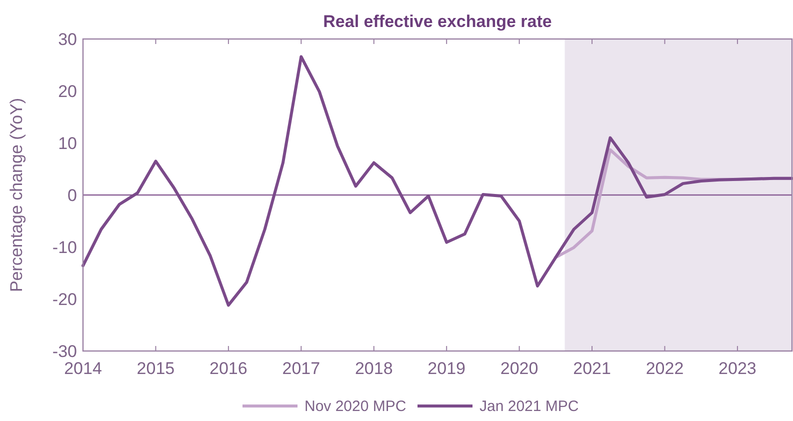 The image size is (793, 421). Describe the element at coordinates (67, 143) in the screenshot. I see `y-tick-label: 10` at that location.